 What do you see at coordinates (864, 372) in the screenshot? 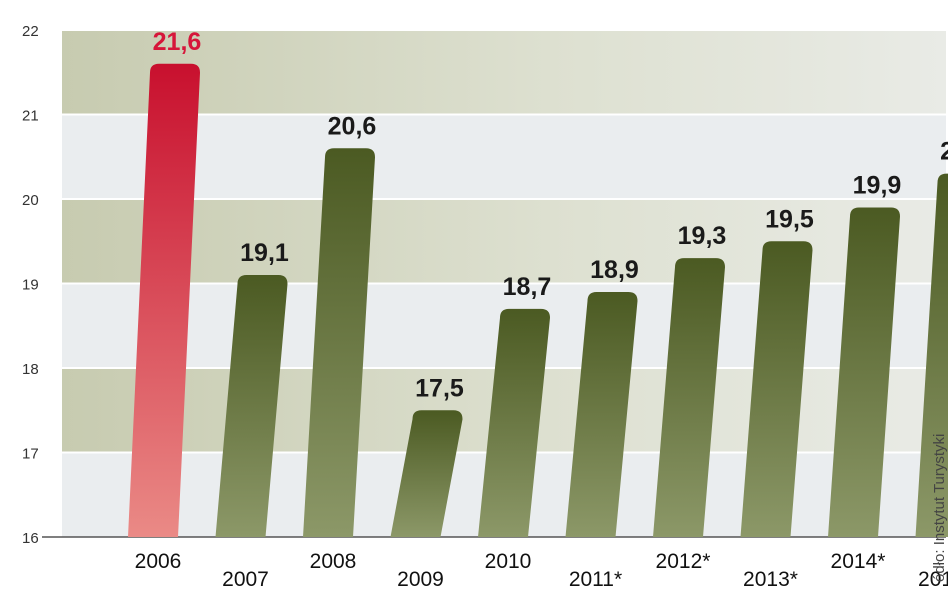
I see `bar-2014` at bounding box center [864, 372].